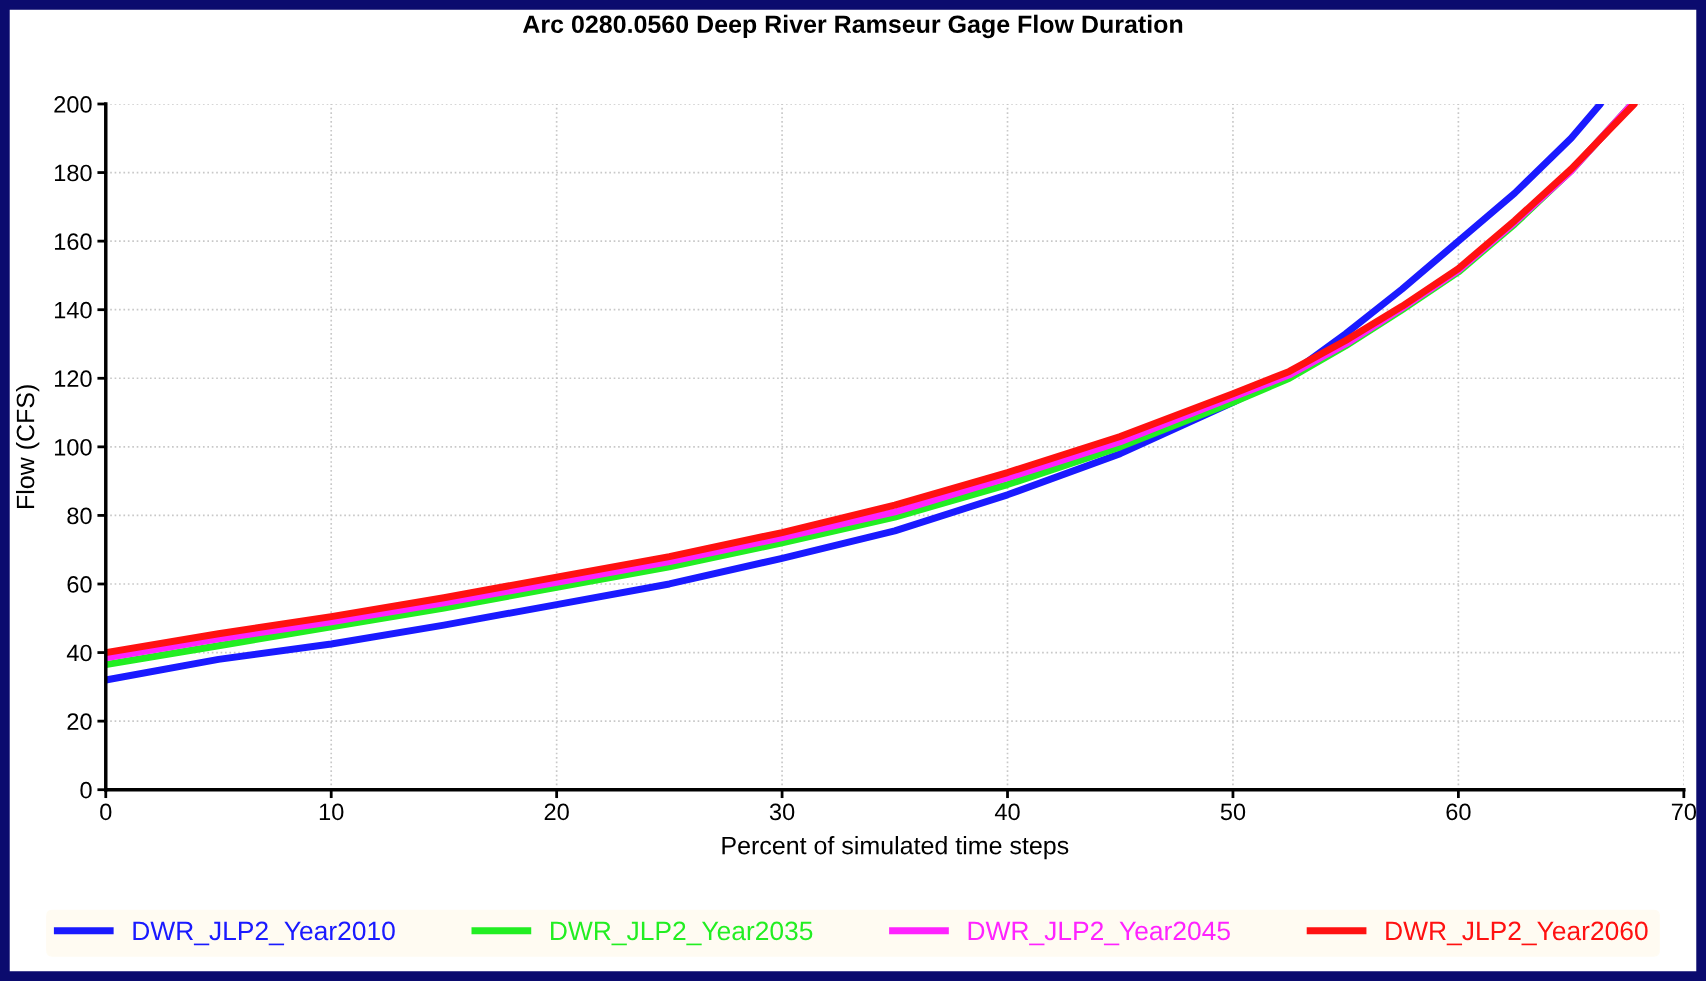 The height and width of the screenshot is (981, 1706). I want to click on y-tick-label: 200, so click(73, 104).